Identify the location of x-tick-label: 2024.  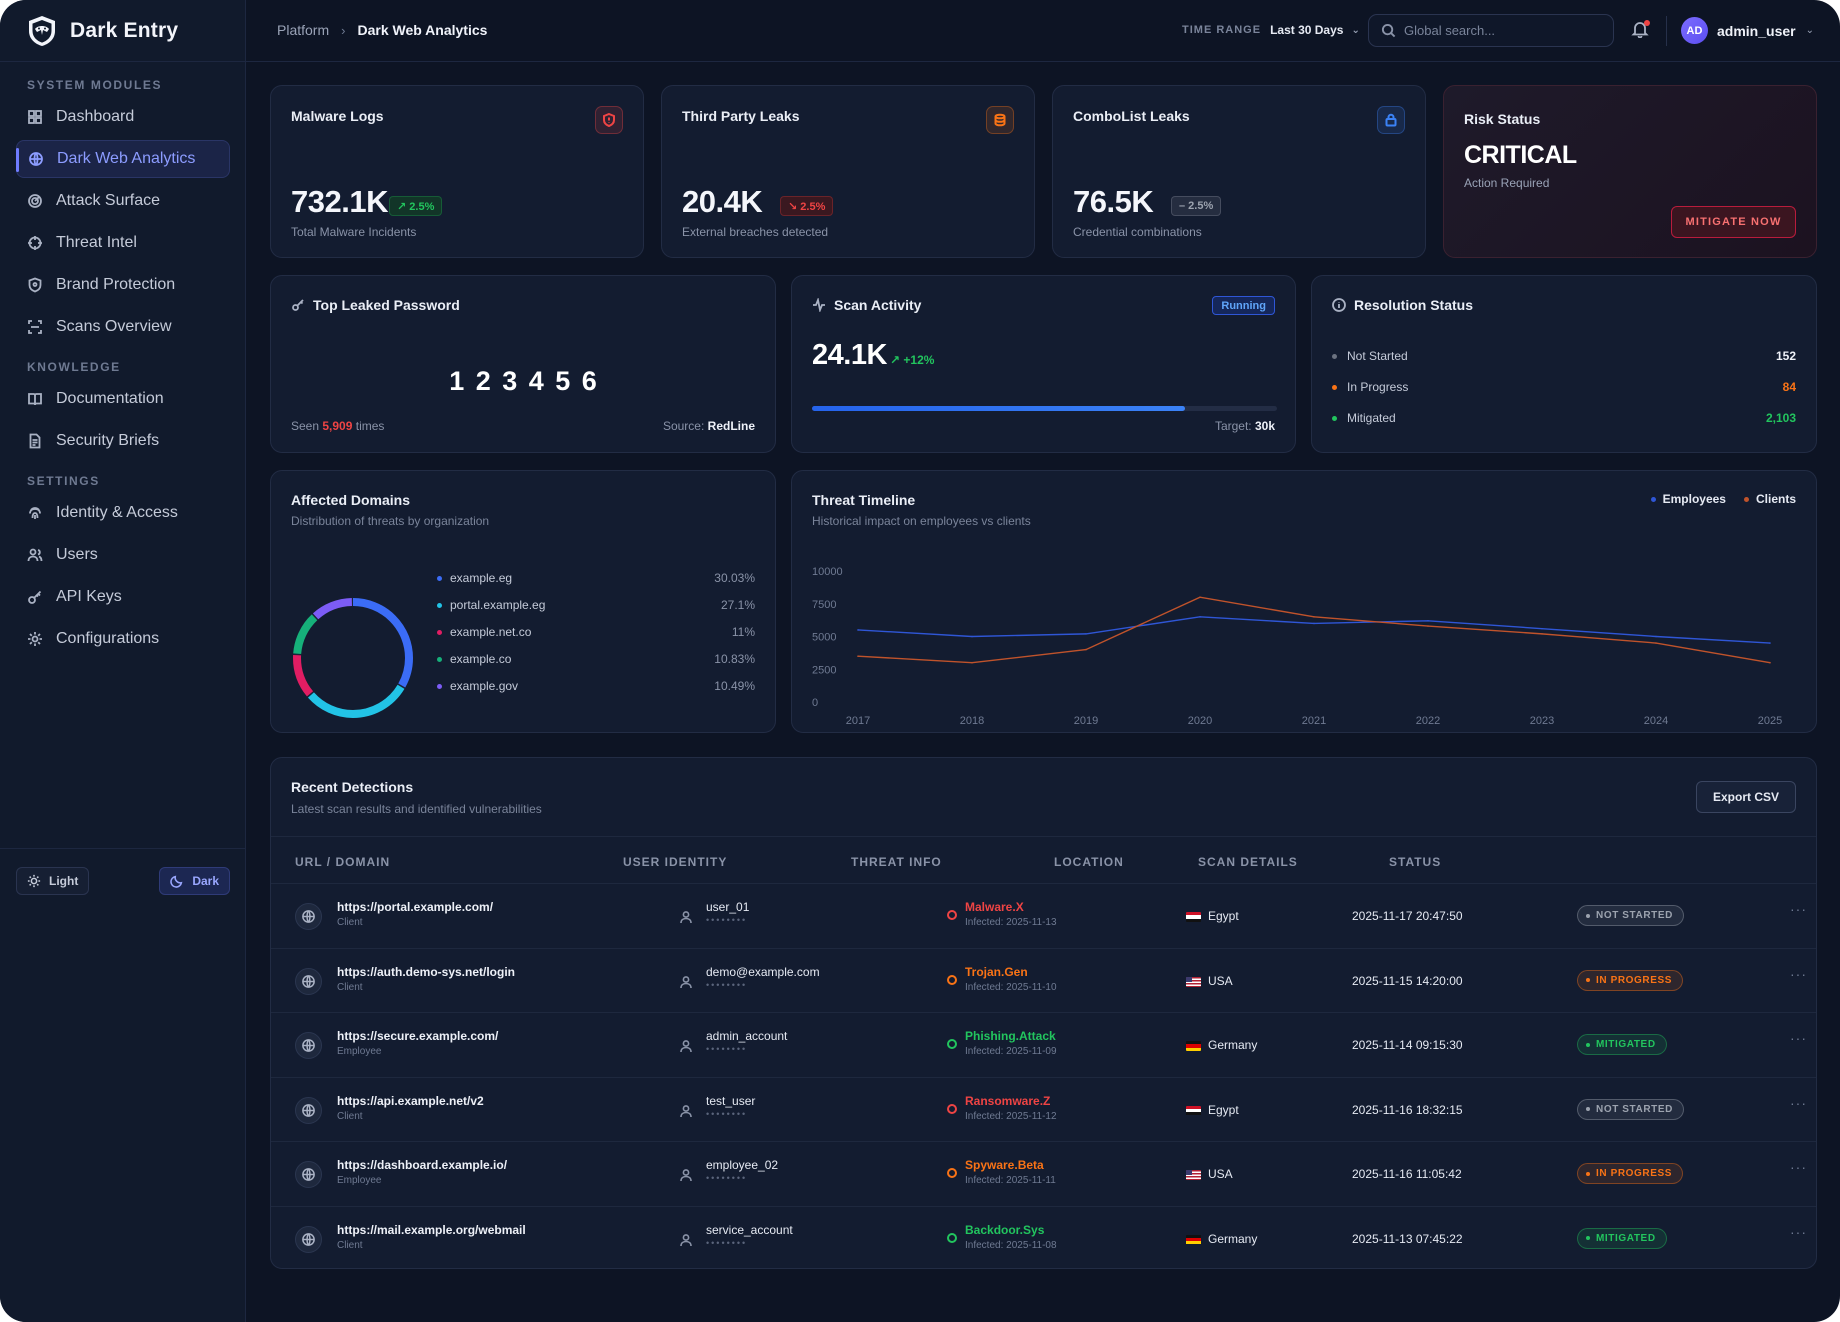
(1656, 721).